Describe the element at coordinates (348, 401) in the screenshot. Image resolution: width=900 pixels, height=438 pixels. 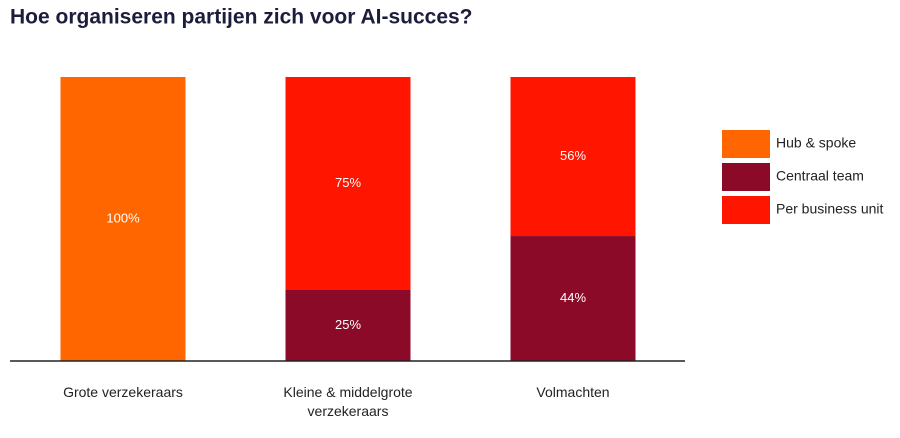
I see `x-tick-label: Kleine & middelgrote verzekeraars` at that location.